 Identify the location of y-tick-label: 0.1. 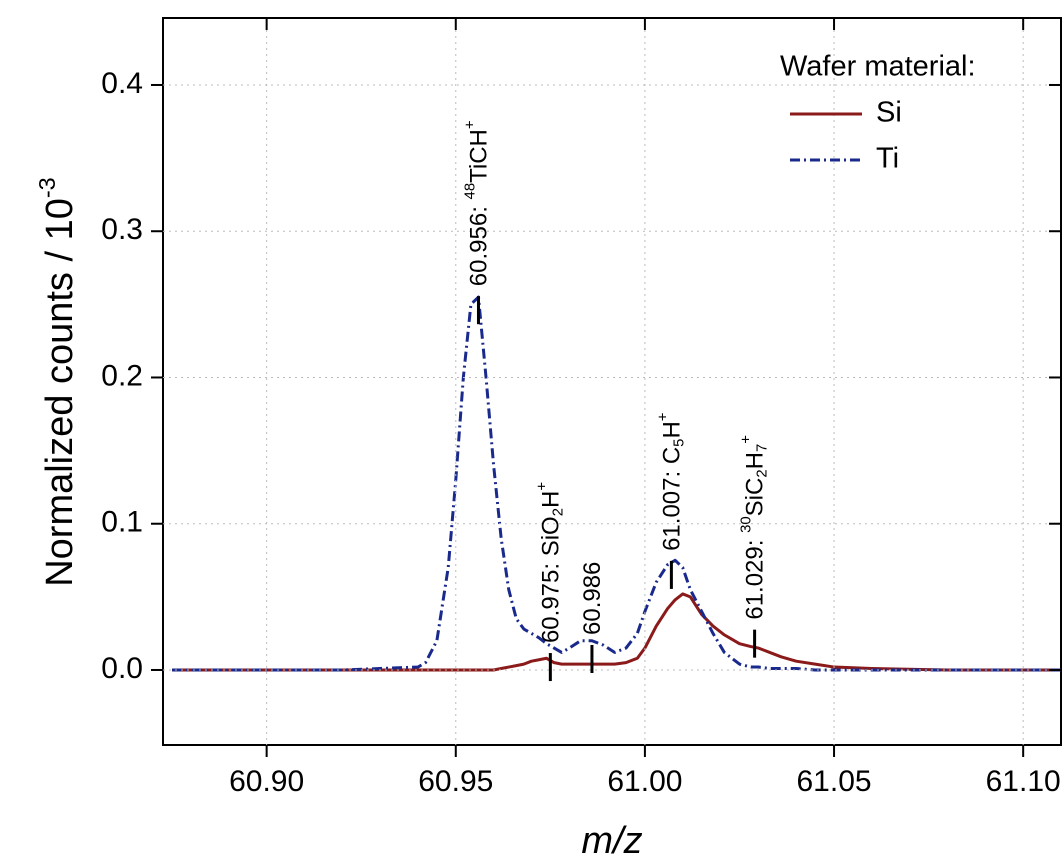
(122, 522).